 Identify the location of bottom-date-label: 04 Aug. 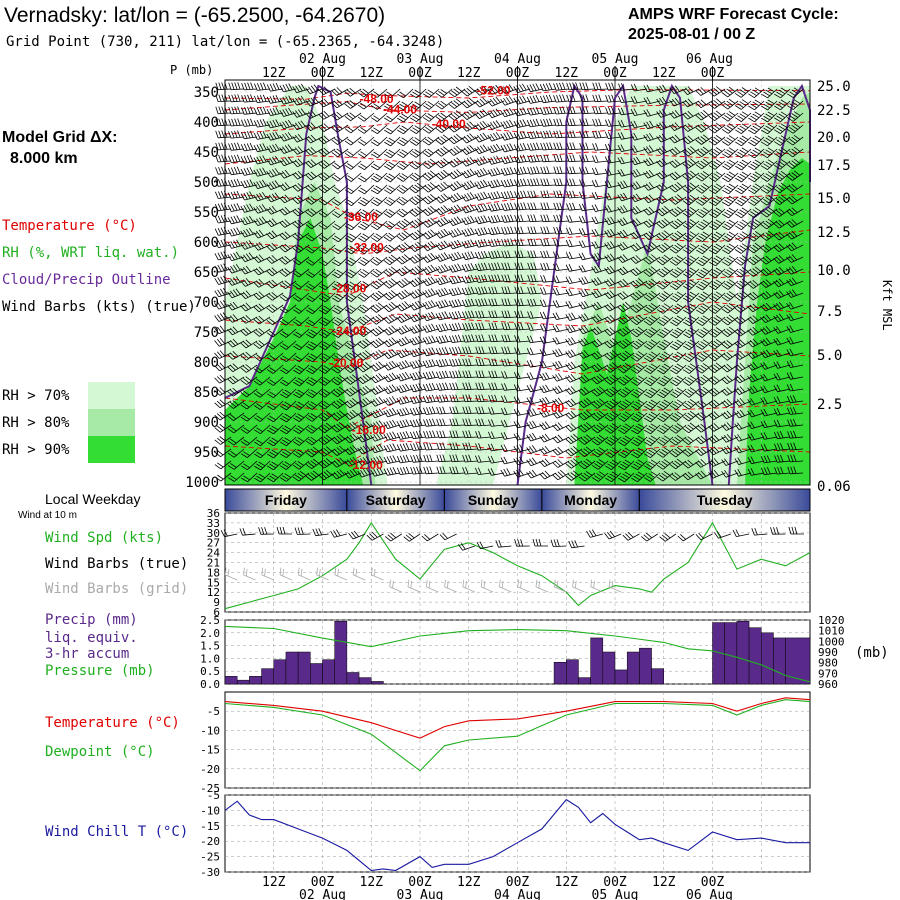
(517, 894).